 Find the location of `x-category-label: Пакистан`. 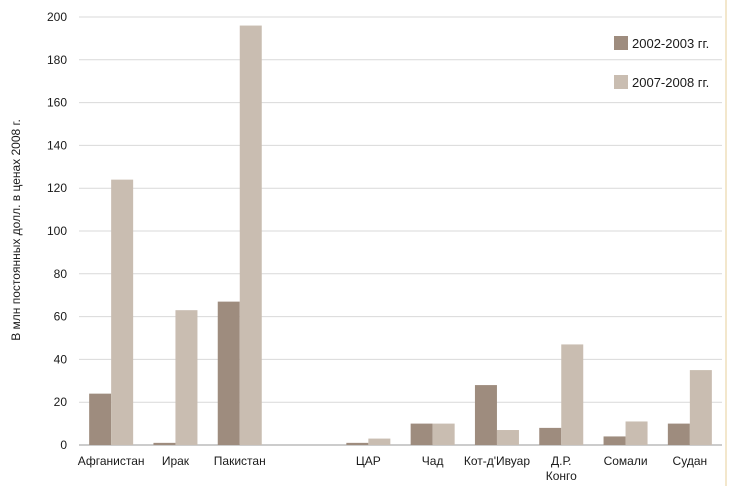

x-category-label: Пакистан is located at coordinates (240, 461).